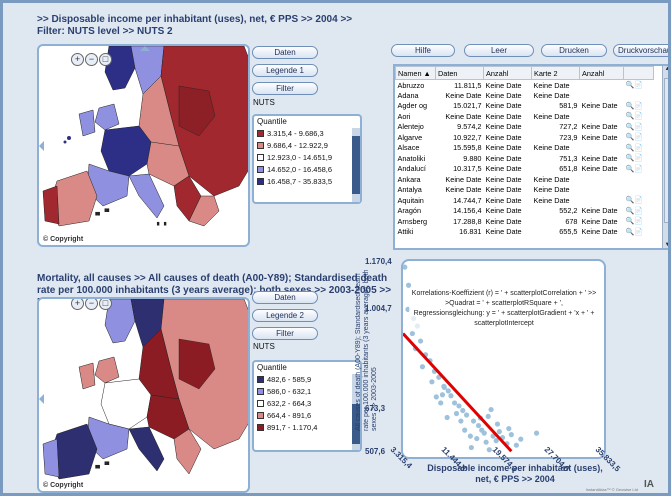  I want to click on data-button-1: Daten, so click(285, 52).